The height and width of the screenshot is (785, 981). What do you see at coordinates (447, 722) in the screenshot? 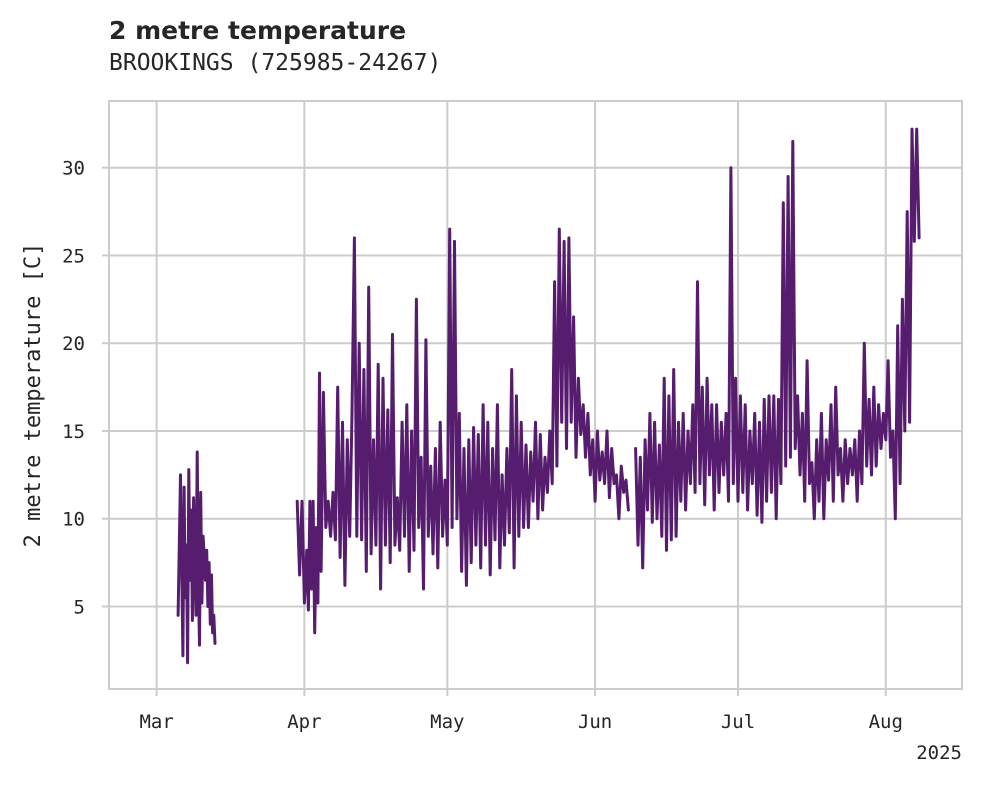
I see `x-tick-label: May` at bounding box center [447, 722].